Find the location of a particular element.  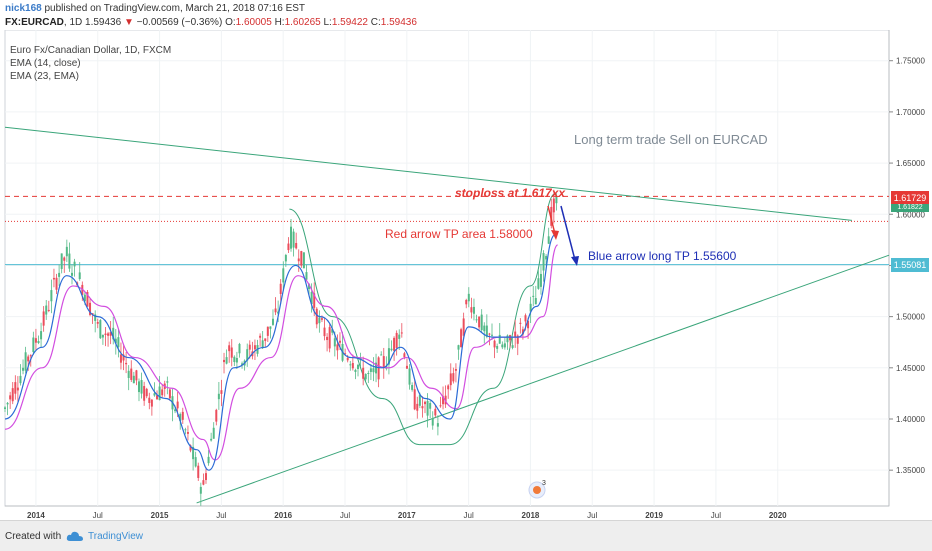

legend-ema14: EMA (14, close) is located at coordinates (45, 63).